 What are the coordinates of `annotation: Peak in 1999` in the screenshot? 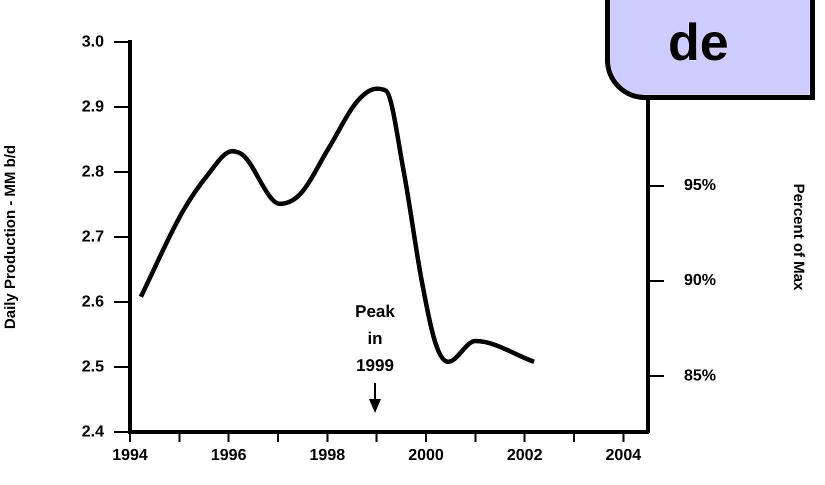 It's located at (375, 339).